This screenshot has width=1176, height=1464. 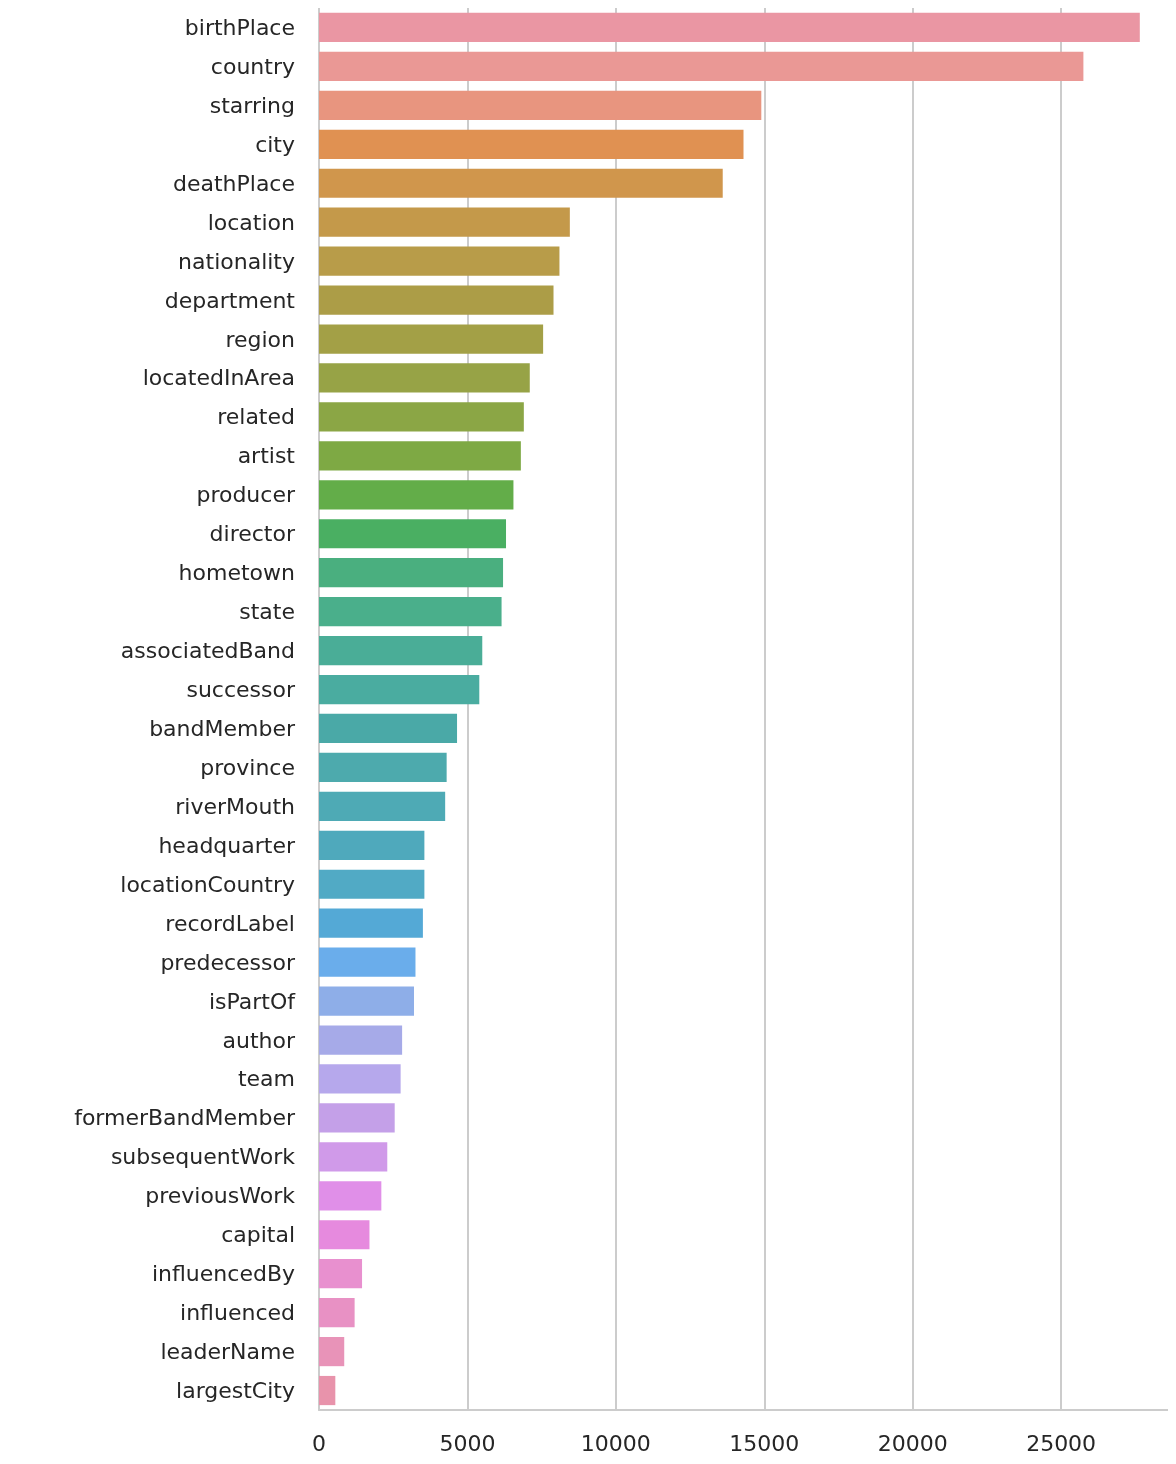 What do you see at coordinates (227, 1352) in the screenshot?
I see `y-tick-label: leaderName` at bounding box center [227, 1352].